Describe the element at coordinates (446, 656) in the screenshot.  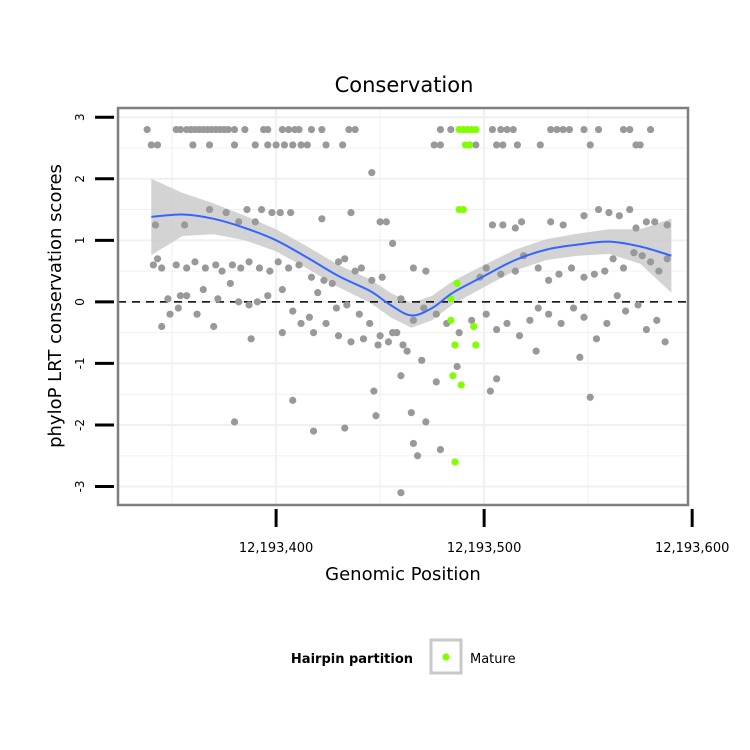
I see `legend-key-box` at that location.